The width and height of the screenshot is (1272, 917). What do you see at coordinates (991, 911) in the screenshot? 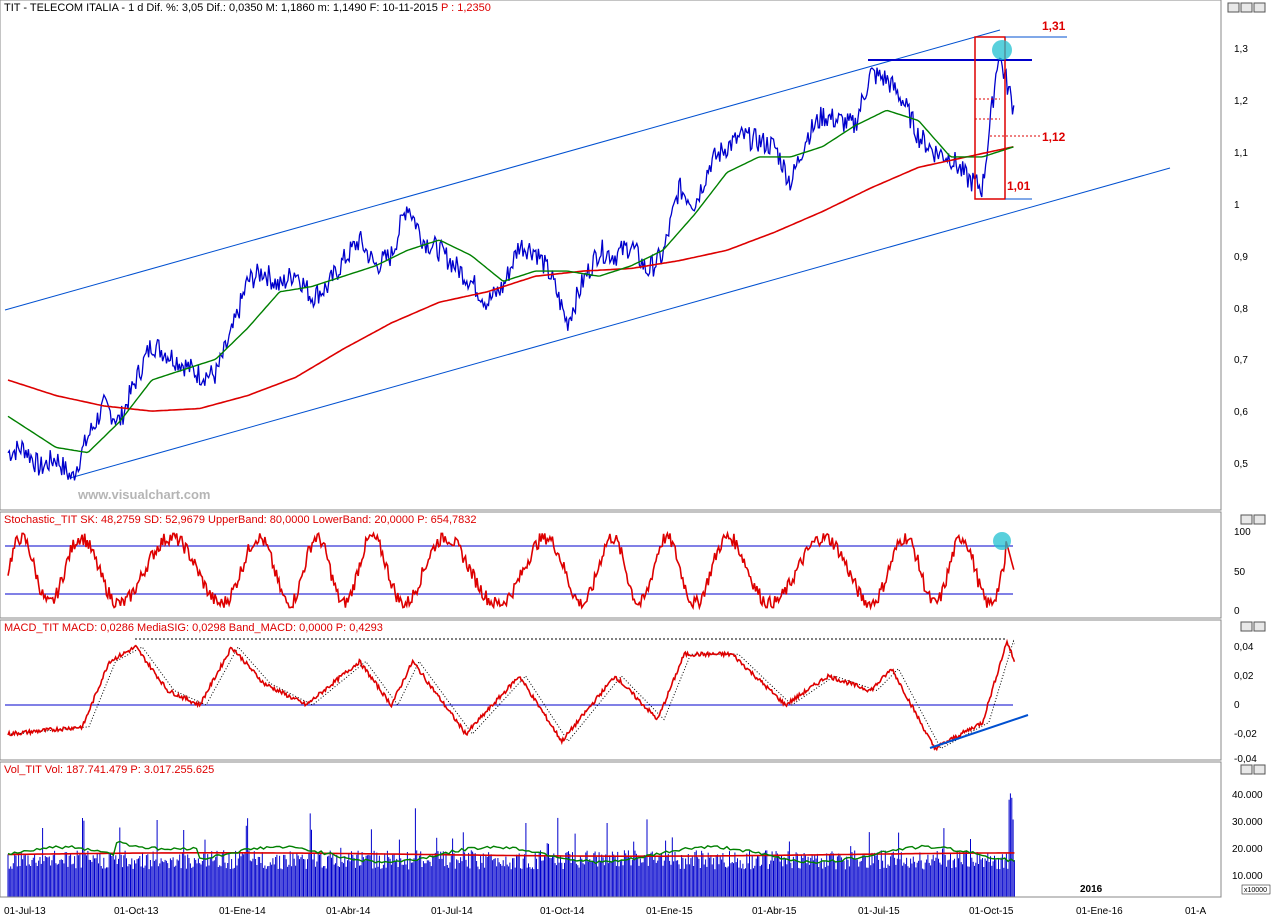
I see `x-tick: 01-Oct-15` at bounding box center [991, 911].